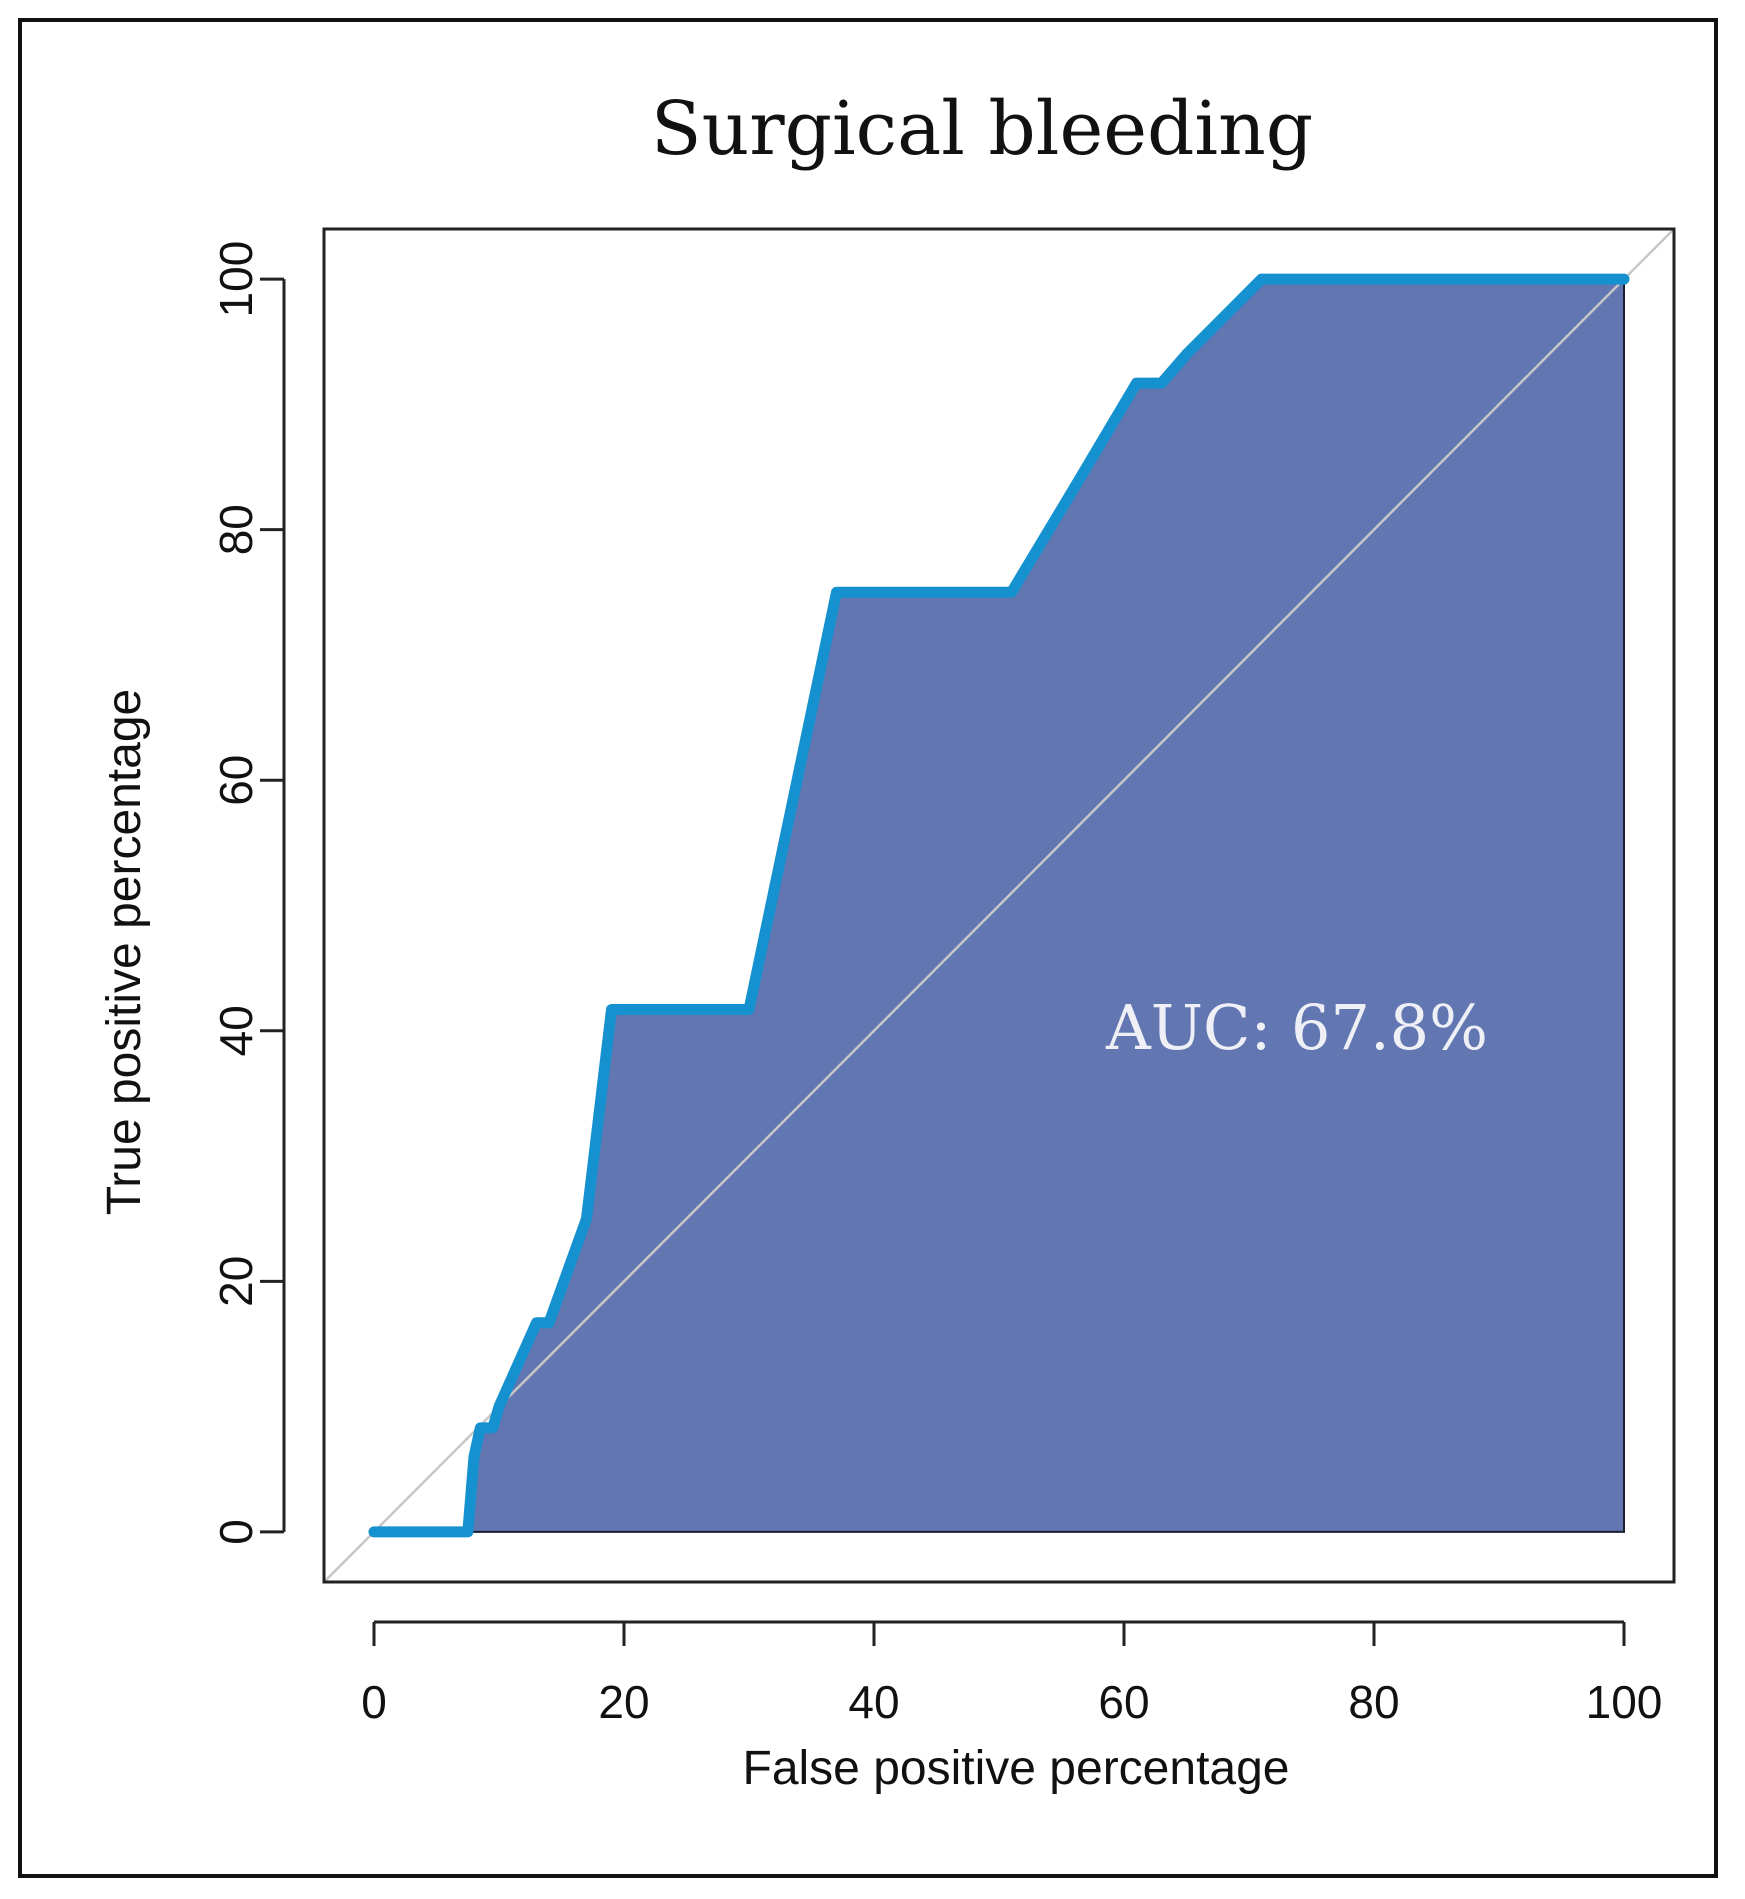 This screenshot has height=1899, width=1745. Describe the element at coordinates (1624, 1702) in the screenshot. I see `x-tick-label: 100` at that location.